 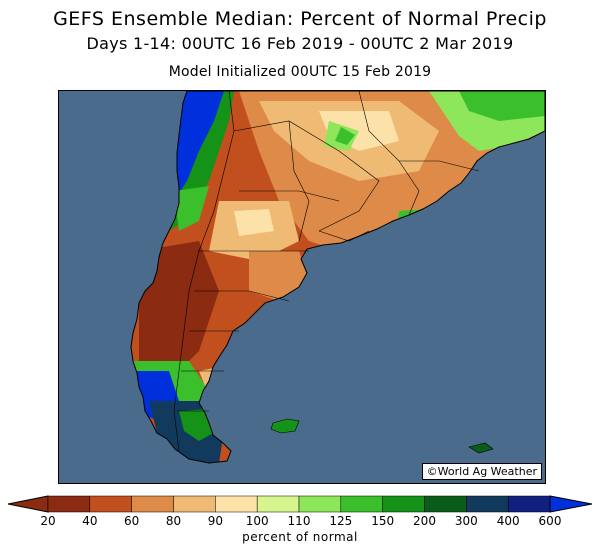 I want to click on colorbar-tick-label: 300, so click(x=466, y=521).